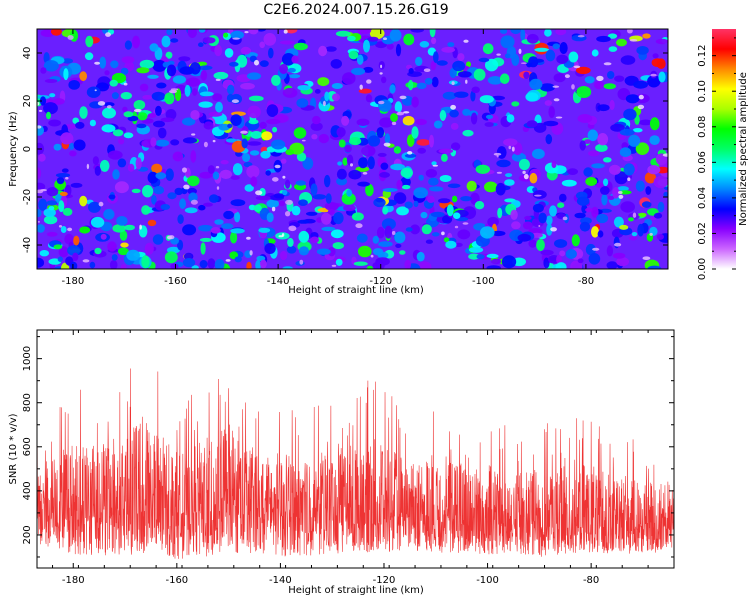  I want to click on figure-title: C2E6.2024.007.15.26.G19, so click(355, 10).